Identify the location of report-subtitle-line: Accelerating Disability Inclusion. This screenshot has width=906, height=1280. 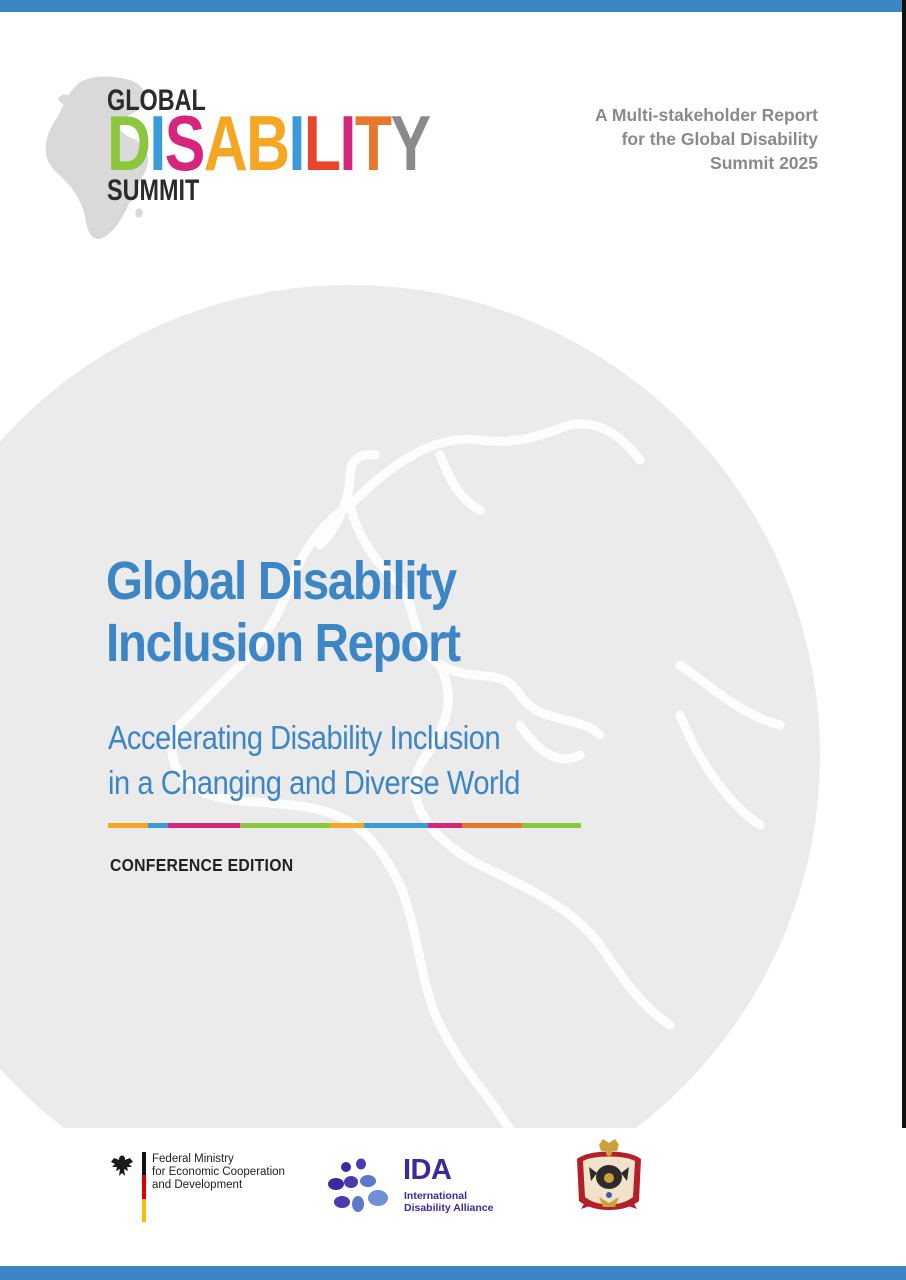
(304, 737).